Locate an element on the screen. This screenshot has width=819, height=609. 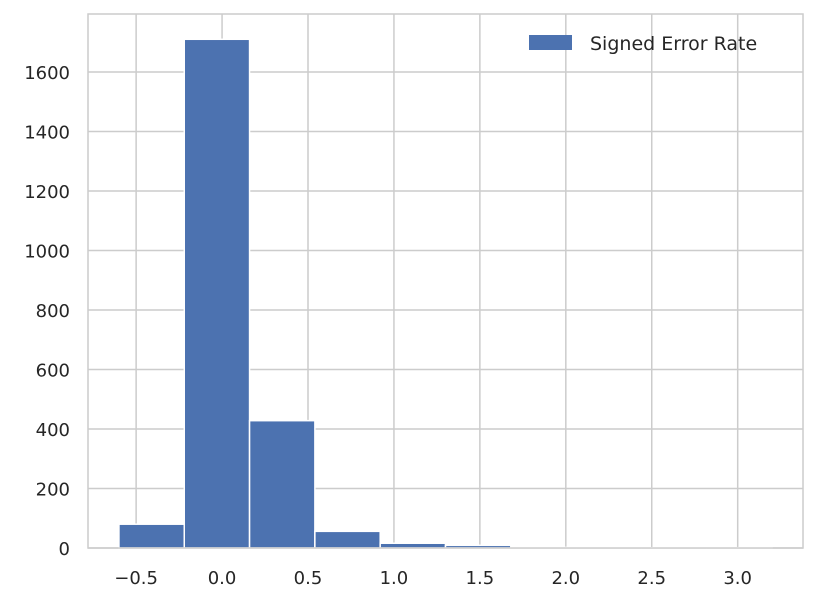
y-tick-label: 800 is located at coordinates (53, 311).